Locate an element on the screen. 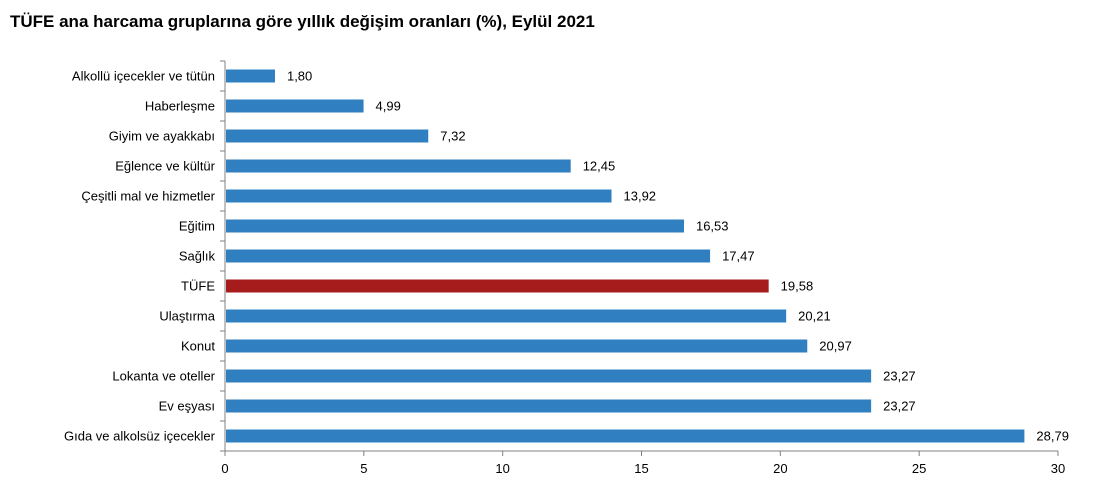 This screenshot has height=492, width=1096. value-label: 17,47 is located at coordinates (738, 256).